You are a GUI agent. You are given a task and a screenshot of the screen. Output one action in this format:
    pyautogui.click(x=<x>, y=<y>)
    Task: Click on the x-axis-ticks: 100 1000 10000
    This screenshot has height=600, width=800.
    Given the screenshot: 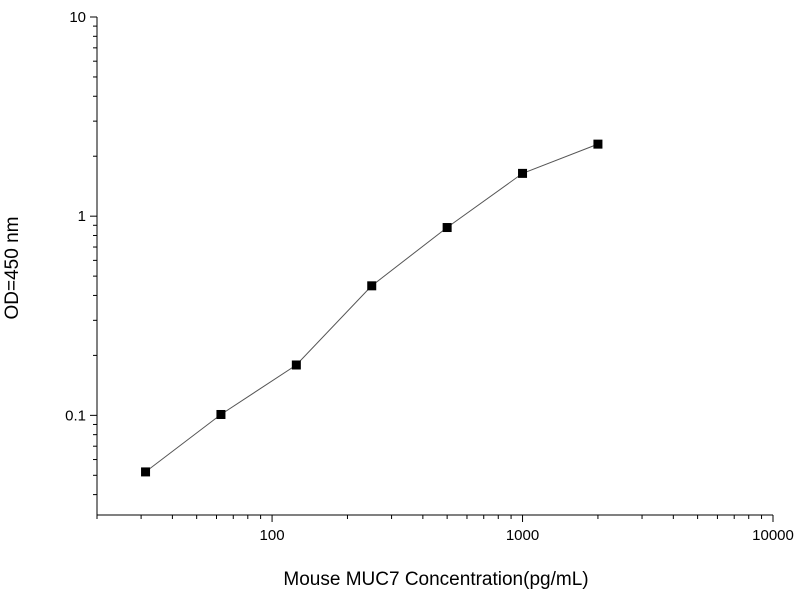 What is the action you would take?
    pyautogui.click(x=445, y=529)
    